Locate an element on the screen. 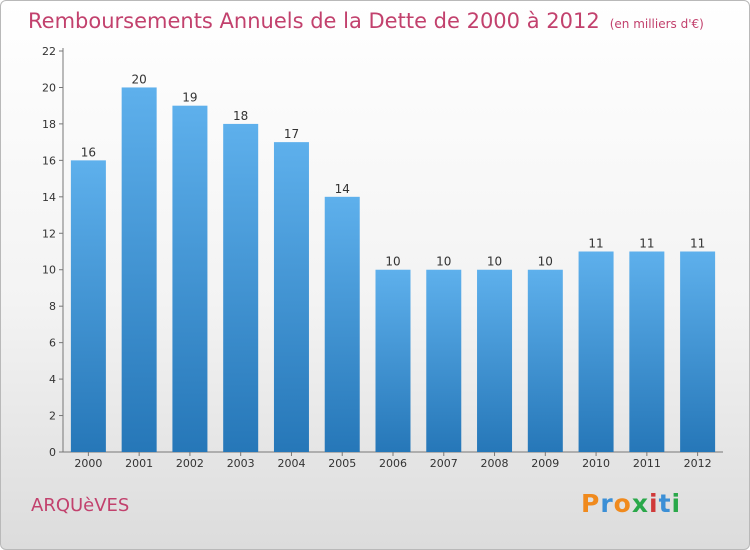 Image resolution: width=750 pixels, height=550 pixels. proxiti-logo: Proxiti is located at coordinates (631, 503).